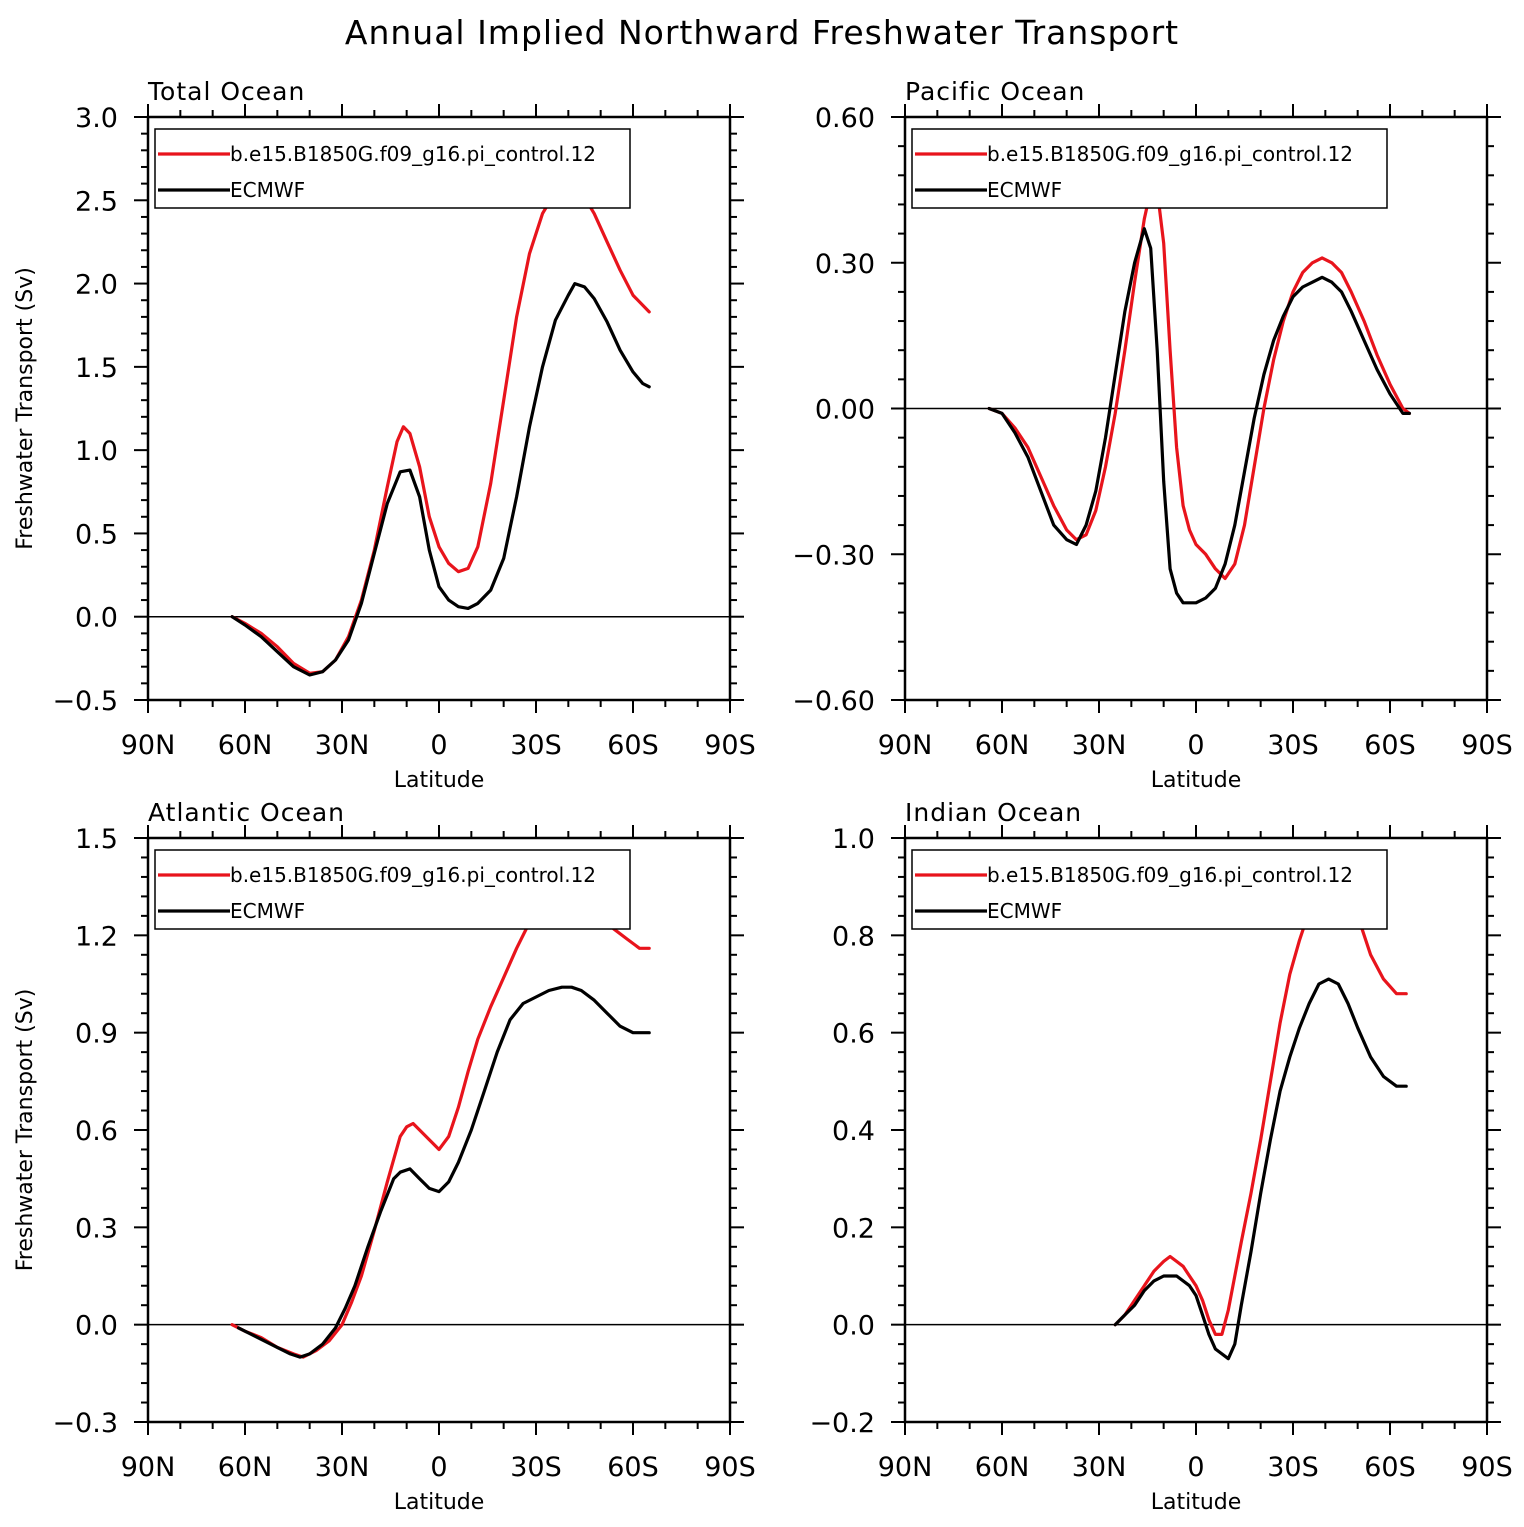  Describe the element at coordinates (833, 701) in the screenshot. I see `y-tick-label: −0.60` at that location.